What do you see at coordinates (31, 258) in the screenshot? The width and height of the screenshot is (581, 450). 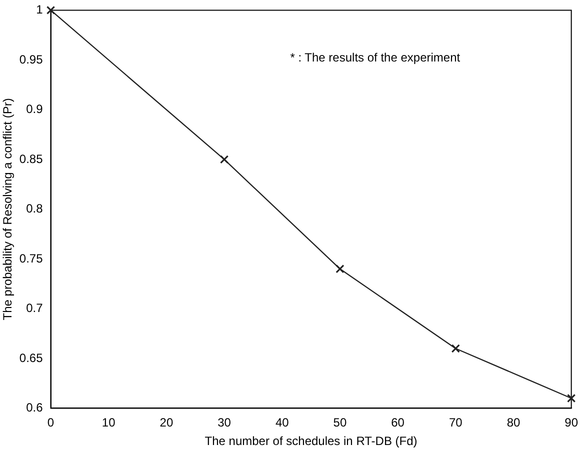 I see `y-tick-label: 0.75` at bounding box center [31, 258].